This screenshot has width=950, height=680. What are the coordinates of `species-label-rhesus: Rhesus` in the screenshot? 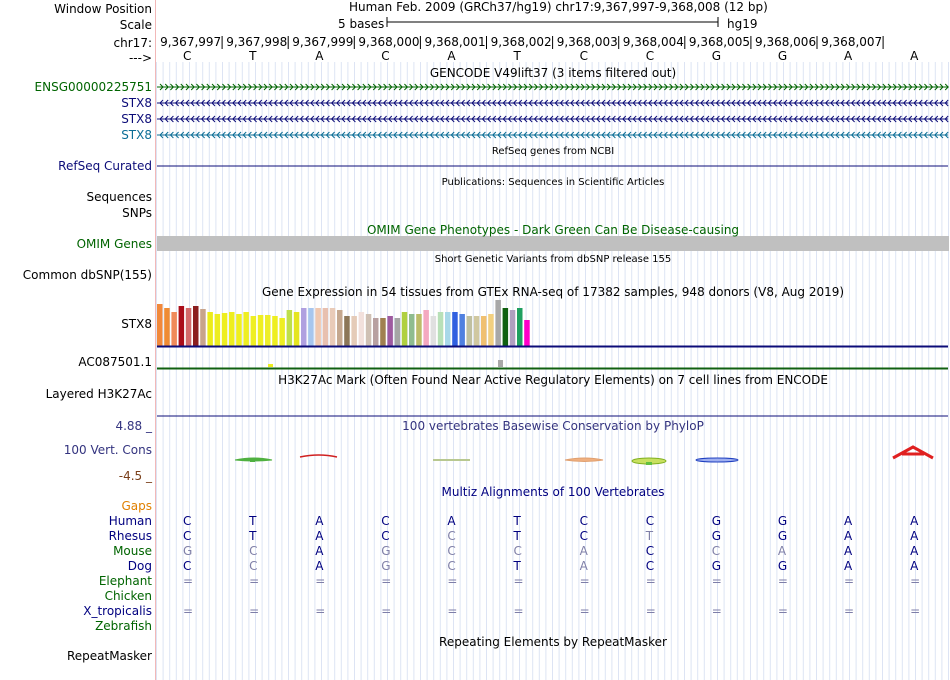 It's located at (130, 536).